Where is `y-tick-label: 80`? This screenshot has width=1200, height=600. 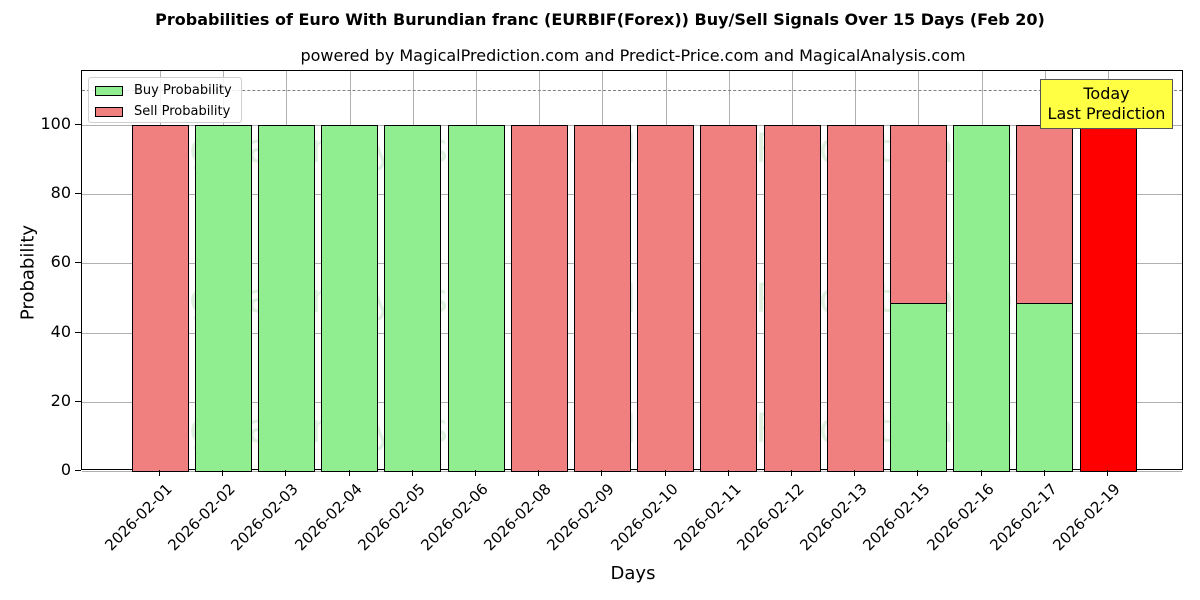
y-tick-label: 80 is located at coordinates (60, 193).